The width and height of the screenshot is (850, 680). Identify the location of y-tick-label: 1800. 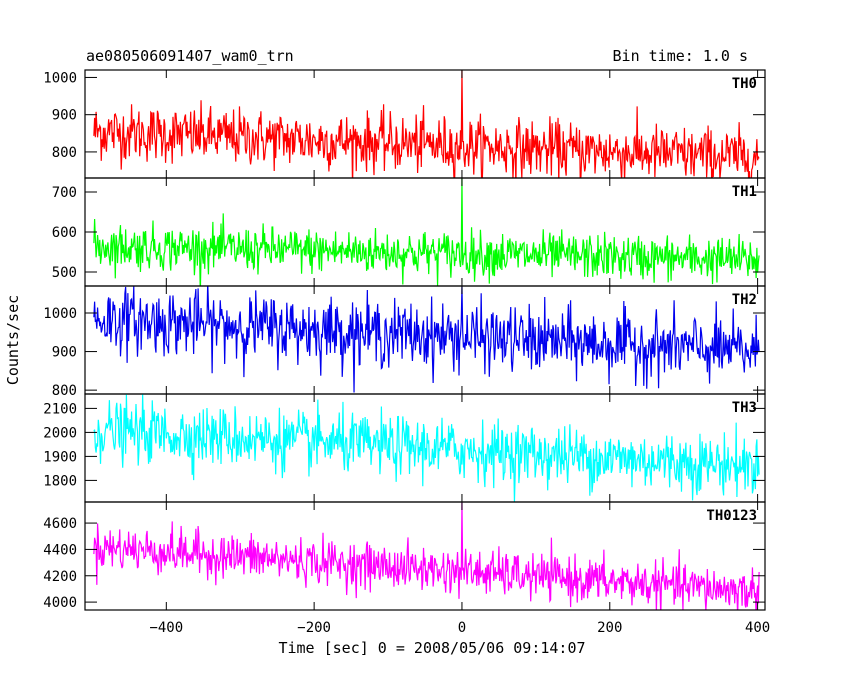
(60, 481).